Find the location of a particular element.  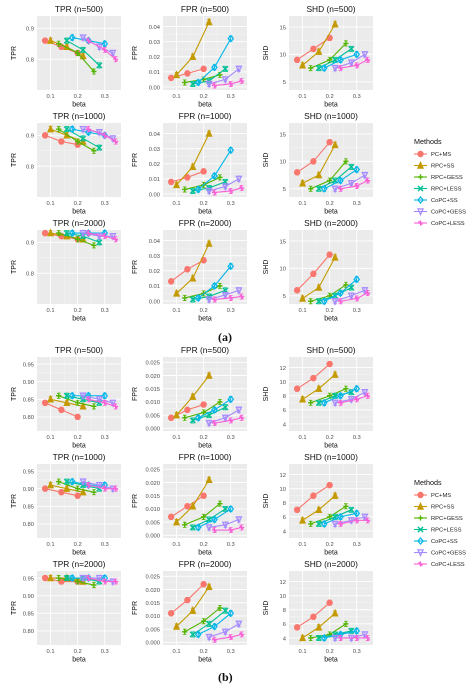

y-tick-label: 5 is located at coordinates (284, 190).